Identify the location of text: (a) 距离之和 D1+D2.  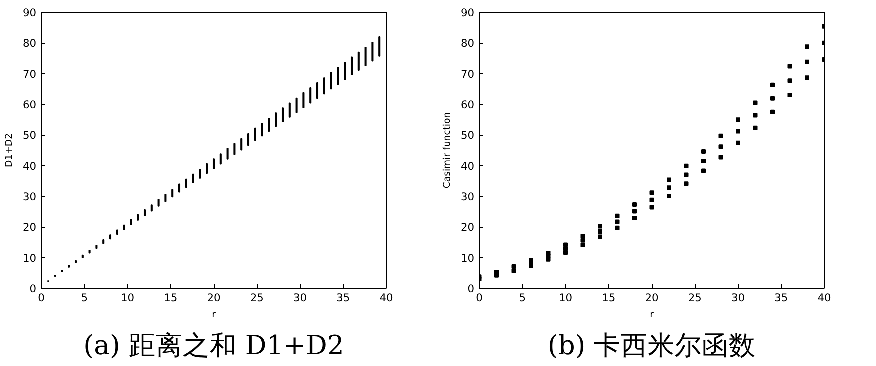
(214, 346).